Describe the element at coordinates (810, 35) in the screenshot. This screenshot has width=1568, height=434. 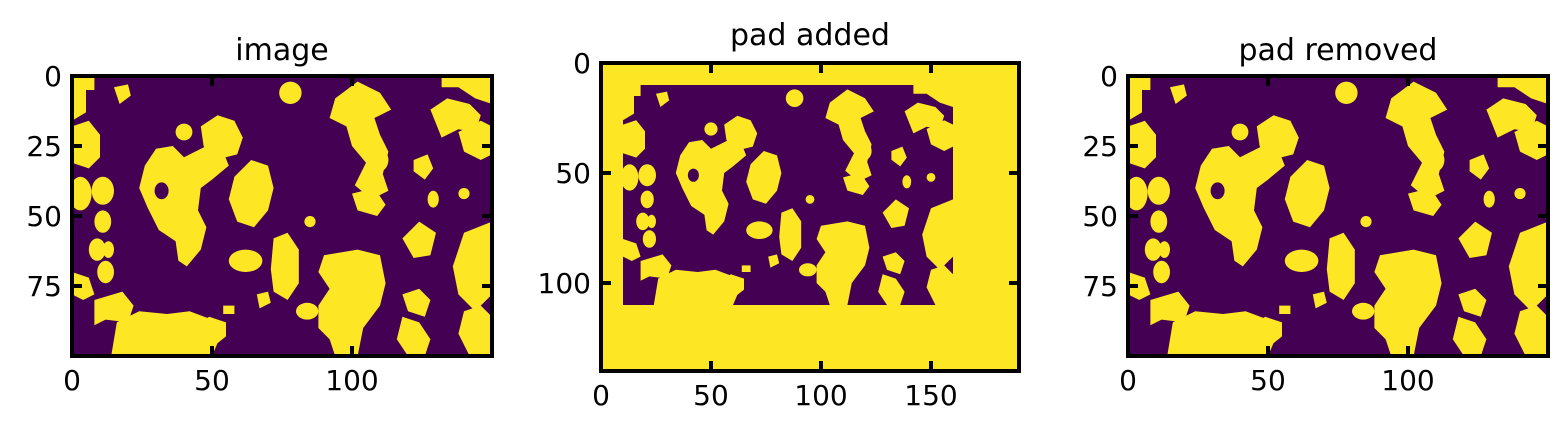
I see `panel-title: pad added` at that location.